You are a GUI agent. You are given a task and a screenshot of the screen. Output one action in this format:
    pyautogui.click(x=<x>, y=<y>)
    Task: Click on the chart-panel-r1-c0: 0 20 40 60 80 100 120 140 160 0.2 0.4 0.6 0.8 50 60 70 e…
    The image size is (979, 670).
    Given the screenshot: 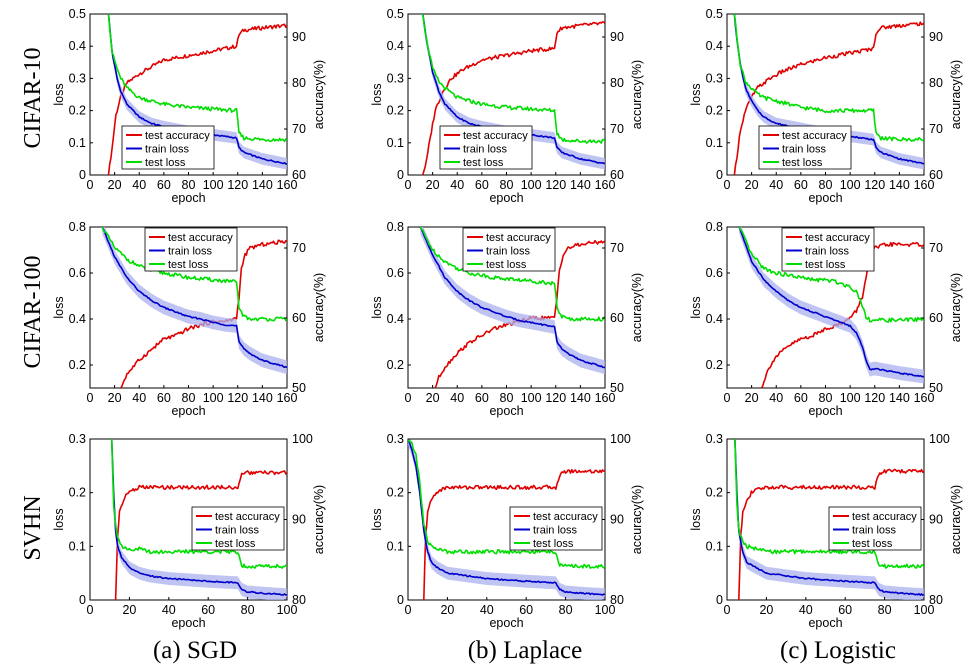 What is the action you would take?
    pyautogui.click(x=189, y=319)
    